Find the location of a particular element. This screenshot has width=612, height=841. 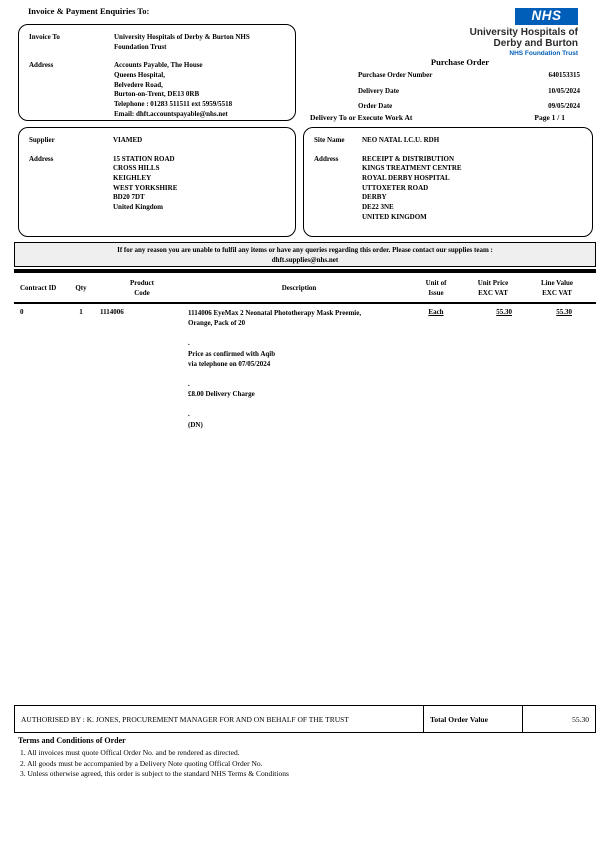

po-number-label: Purchase Order Number is located at coordinates (395, 75).